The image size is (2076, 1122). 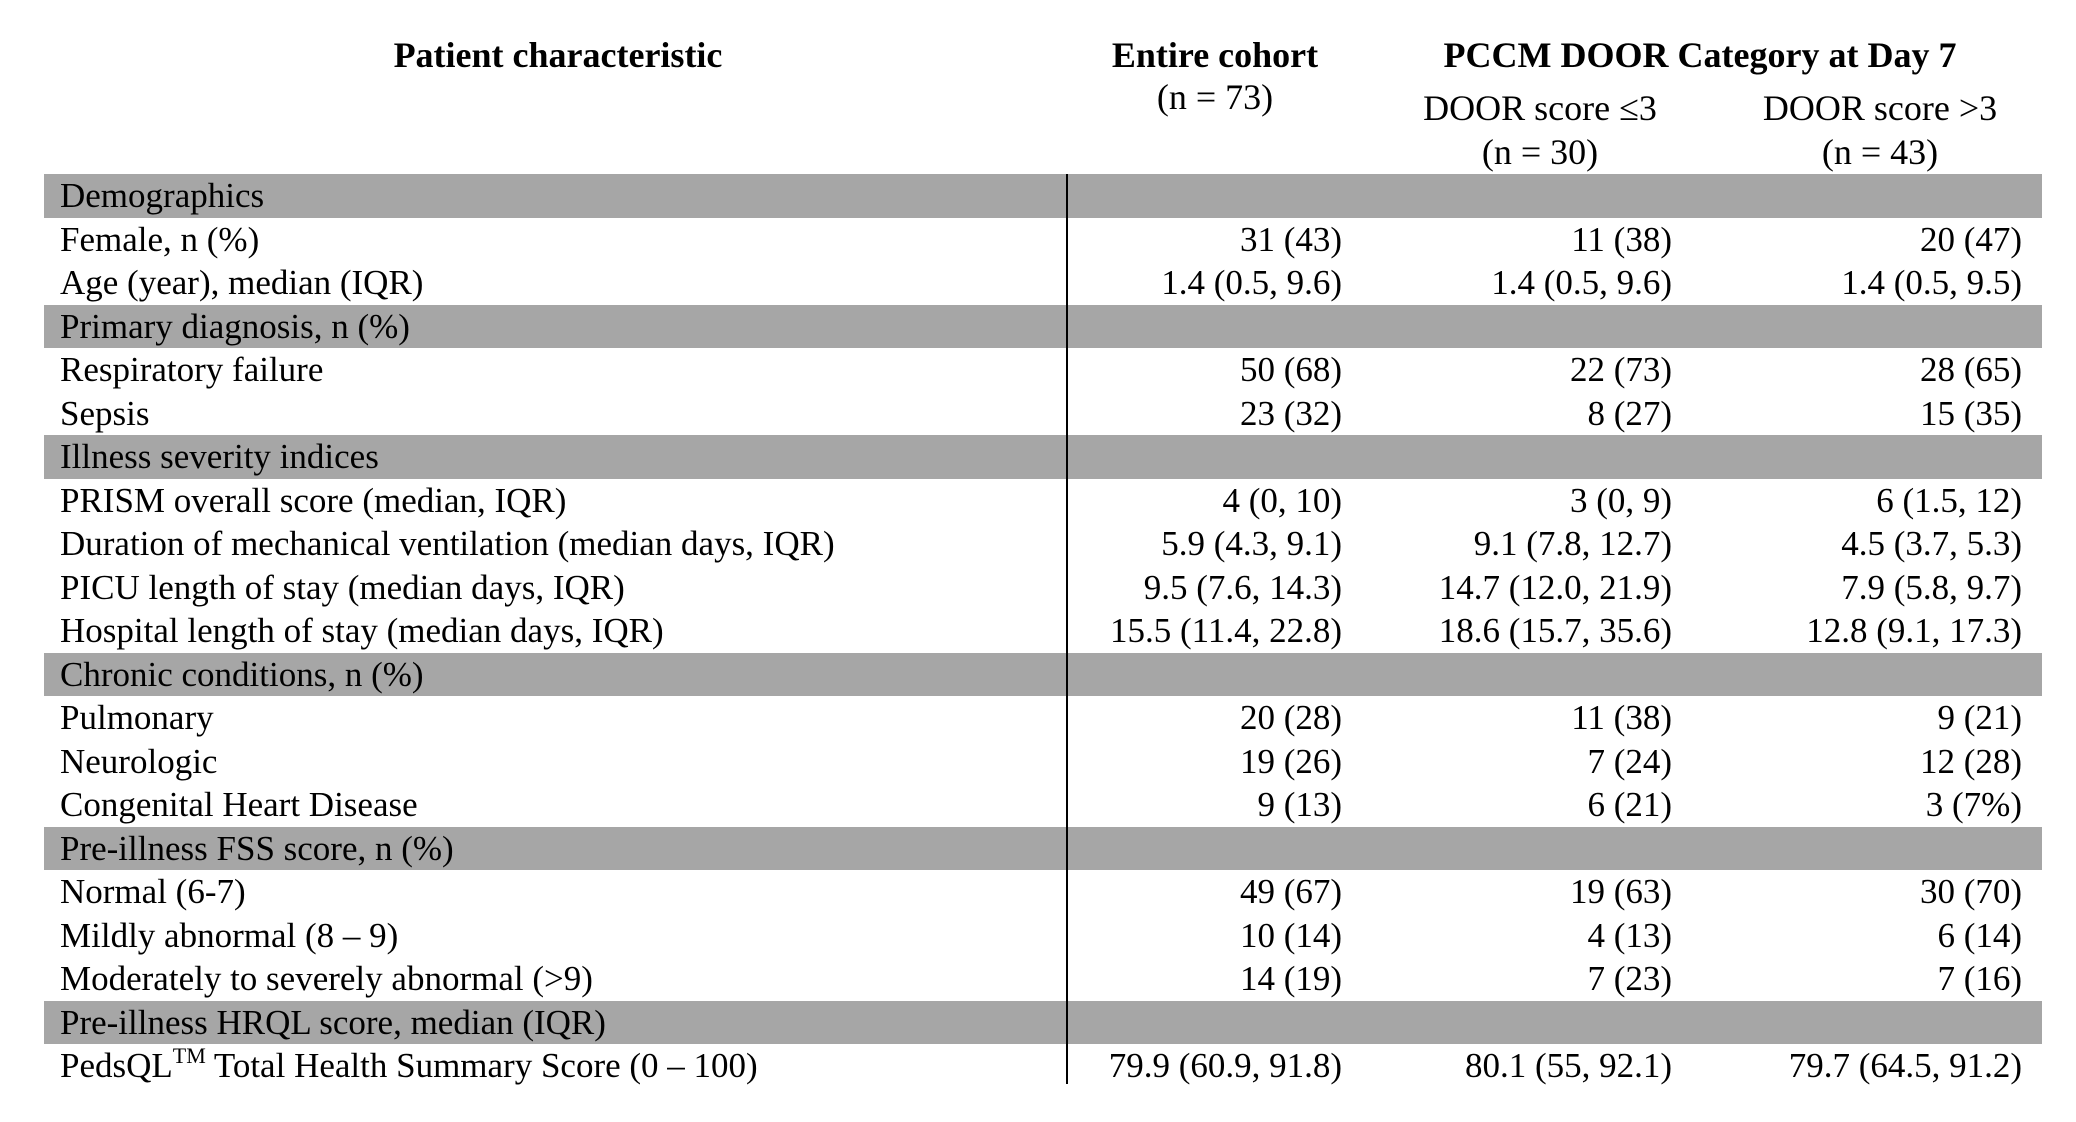 I want to click on header-door-low: DOOR score ≤3, so click(x=1540, y=108).